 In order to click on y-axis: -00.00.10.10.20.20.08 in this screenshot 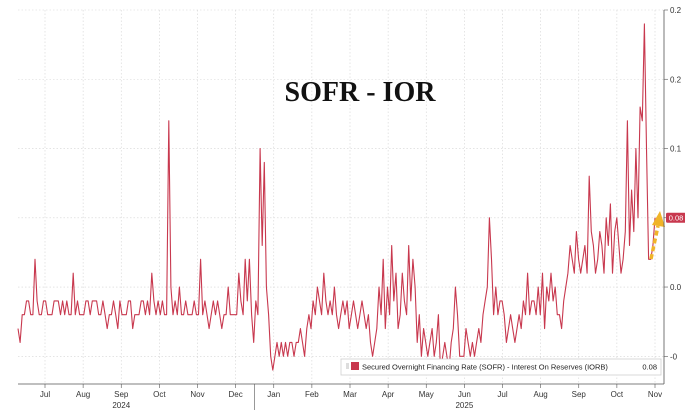, I will do `click(674, 195)`.